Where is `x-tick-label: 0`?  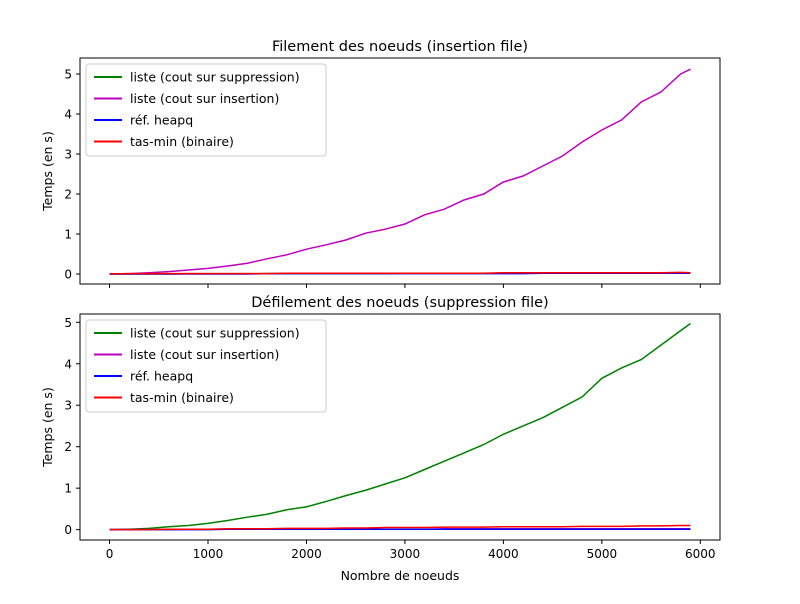
x-tick-label: 0 is located at coordinates (110, 554).